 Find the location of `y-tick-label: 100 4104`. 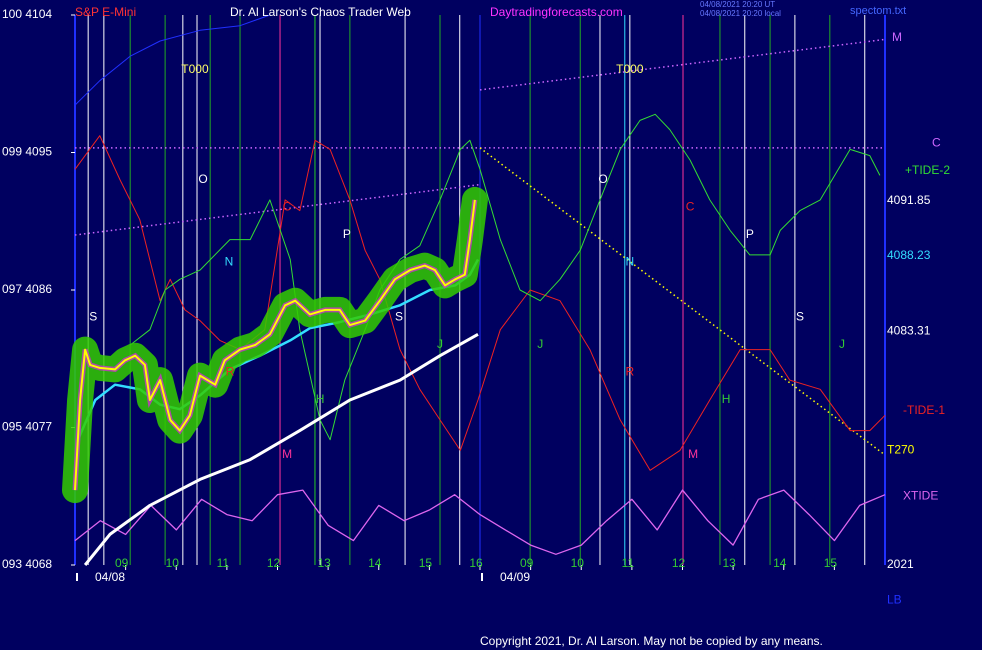

y-tick-label: 100 4104 is located at coordinates (27, 14).